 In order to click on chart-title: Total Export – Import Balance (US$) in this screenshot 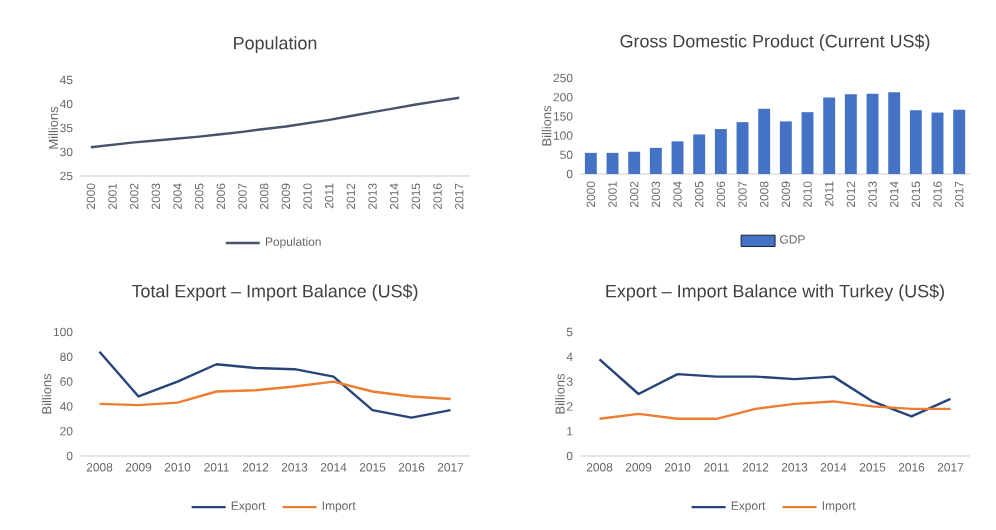, I will do `click(274, 292)`.